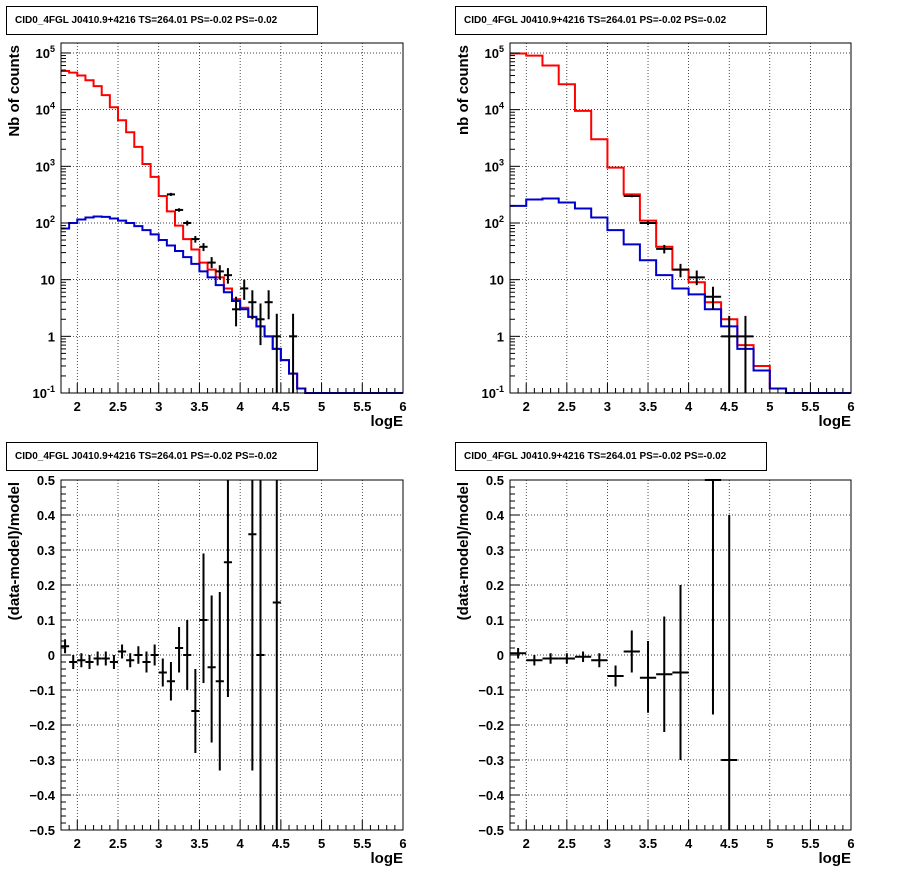  Describe the element at coordinates (42, 725) in the screenshot. I see `y-tick-label: −0.2` at that location.